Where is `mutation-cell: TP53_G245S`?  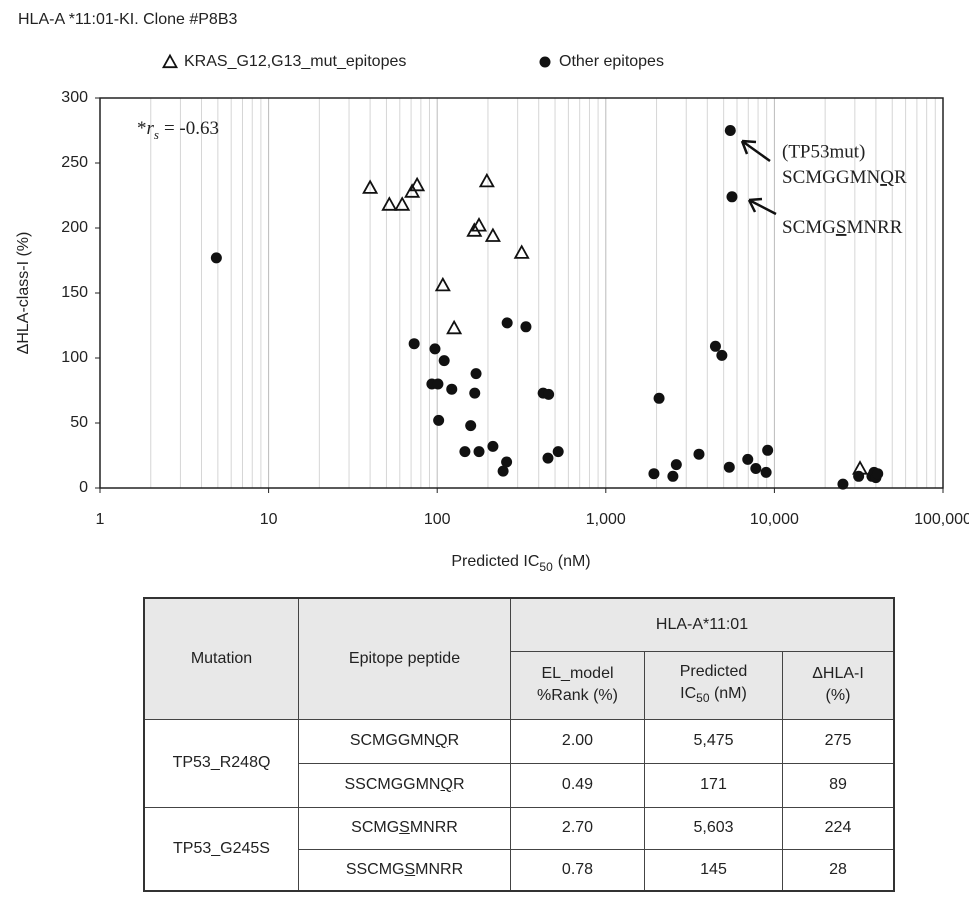
mutation-cell: TP53_G245S is located at coordinates (221, 849).